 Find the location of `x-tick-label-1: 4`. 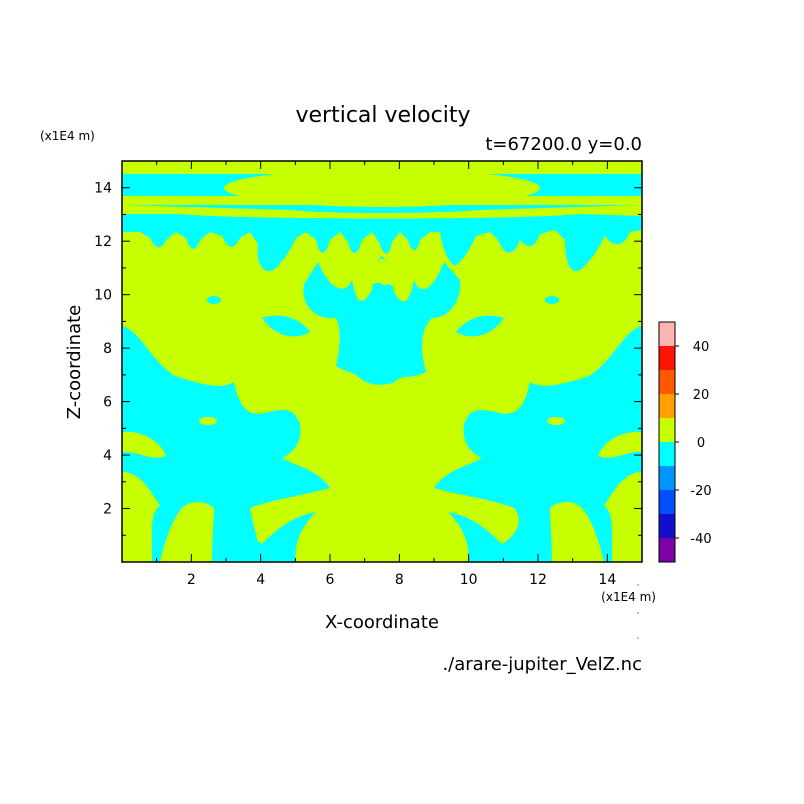

x-tick-label-1: 4 is located at coordinates (260, 580).